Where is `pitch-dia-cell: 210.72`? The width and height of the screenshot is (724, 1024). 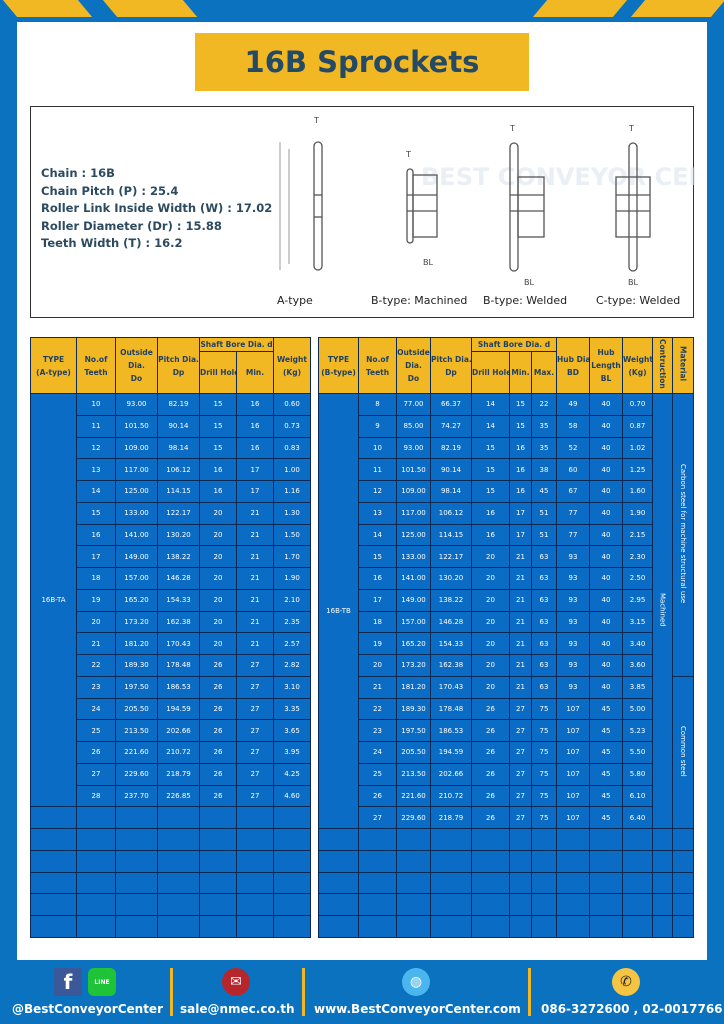 pitch-dia-cell: 210.72 is located at coordinates (451, 796).